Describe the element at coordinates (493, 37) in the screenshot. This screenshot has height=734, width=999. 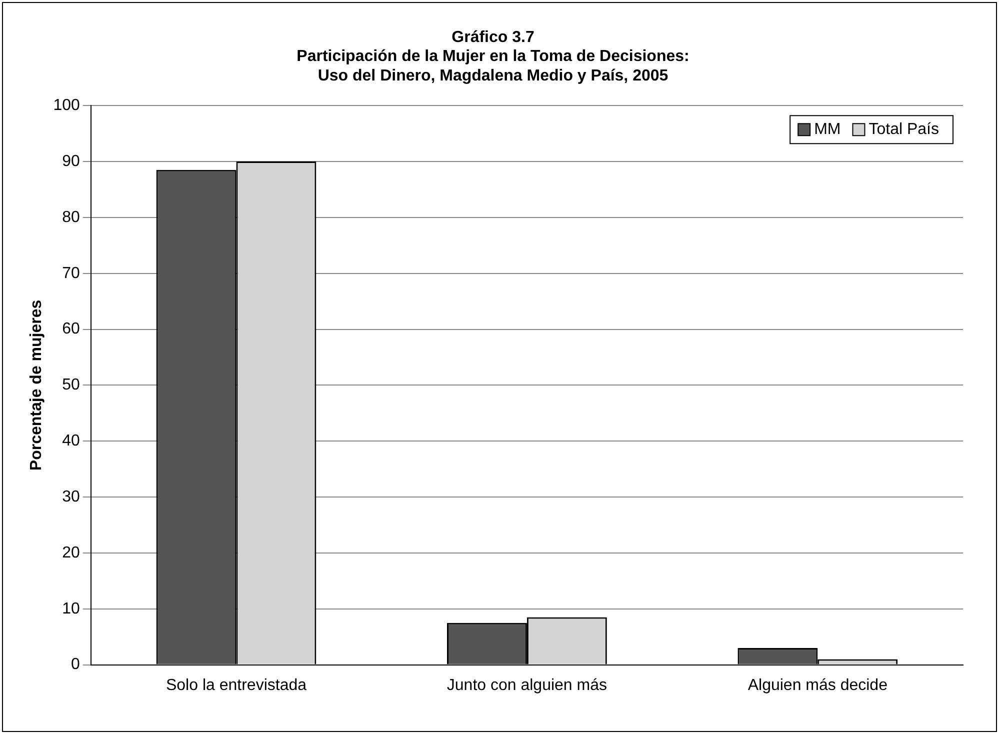
I see `text: Gráfico 3.7` at that location.